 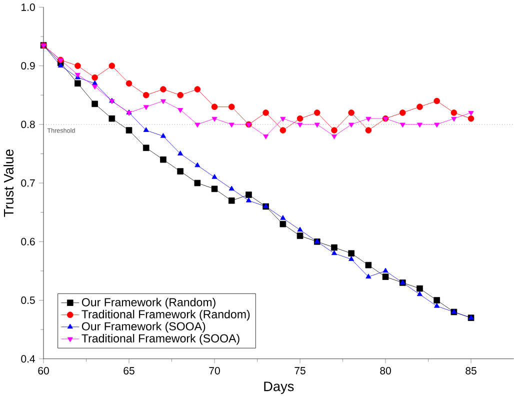 I want to click on x-tick-label: 70, so click(x=214, y=370).